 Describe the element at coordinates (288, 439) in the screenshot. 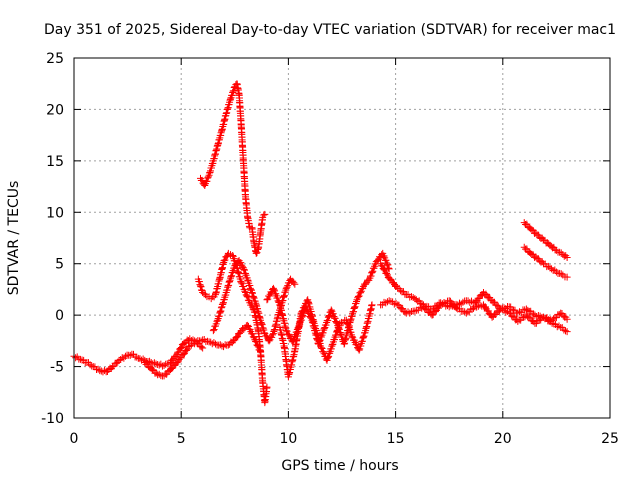

I see `x-tick-label: 10` at that location.